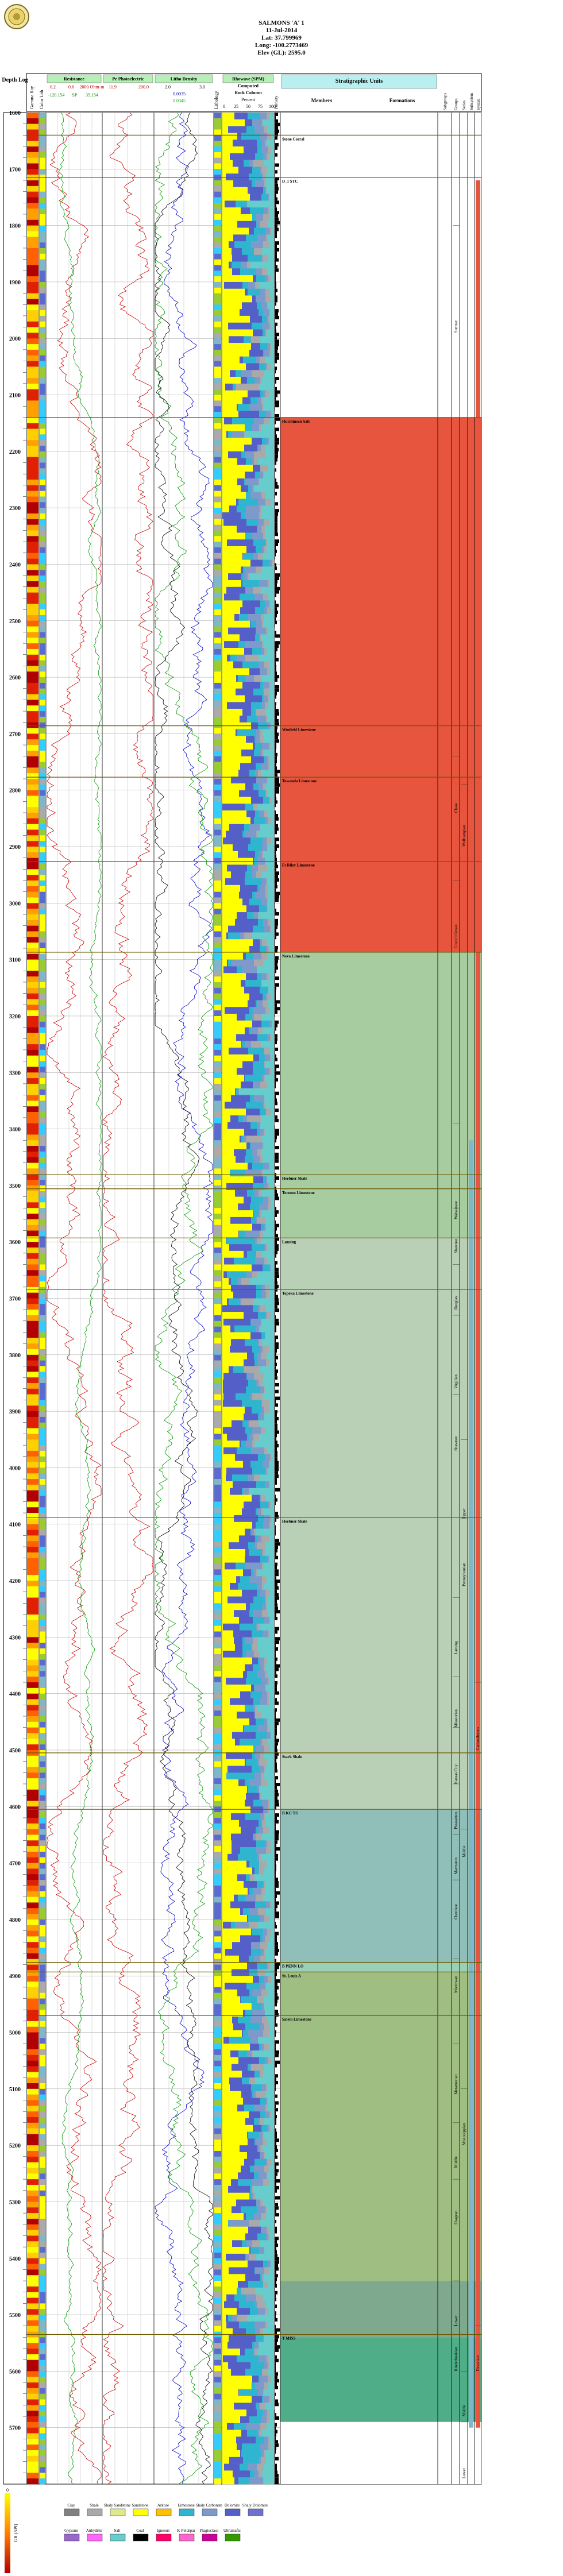  What do you see at coordinates (15, 1920) in the screenshot?
I see `depth-tick-label: 4800` at bounding box center [15, 1920].